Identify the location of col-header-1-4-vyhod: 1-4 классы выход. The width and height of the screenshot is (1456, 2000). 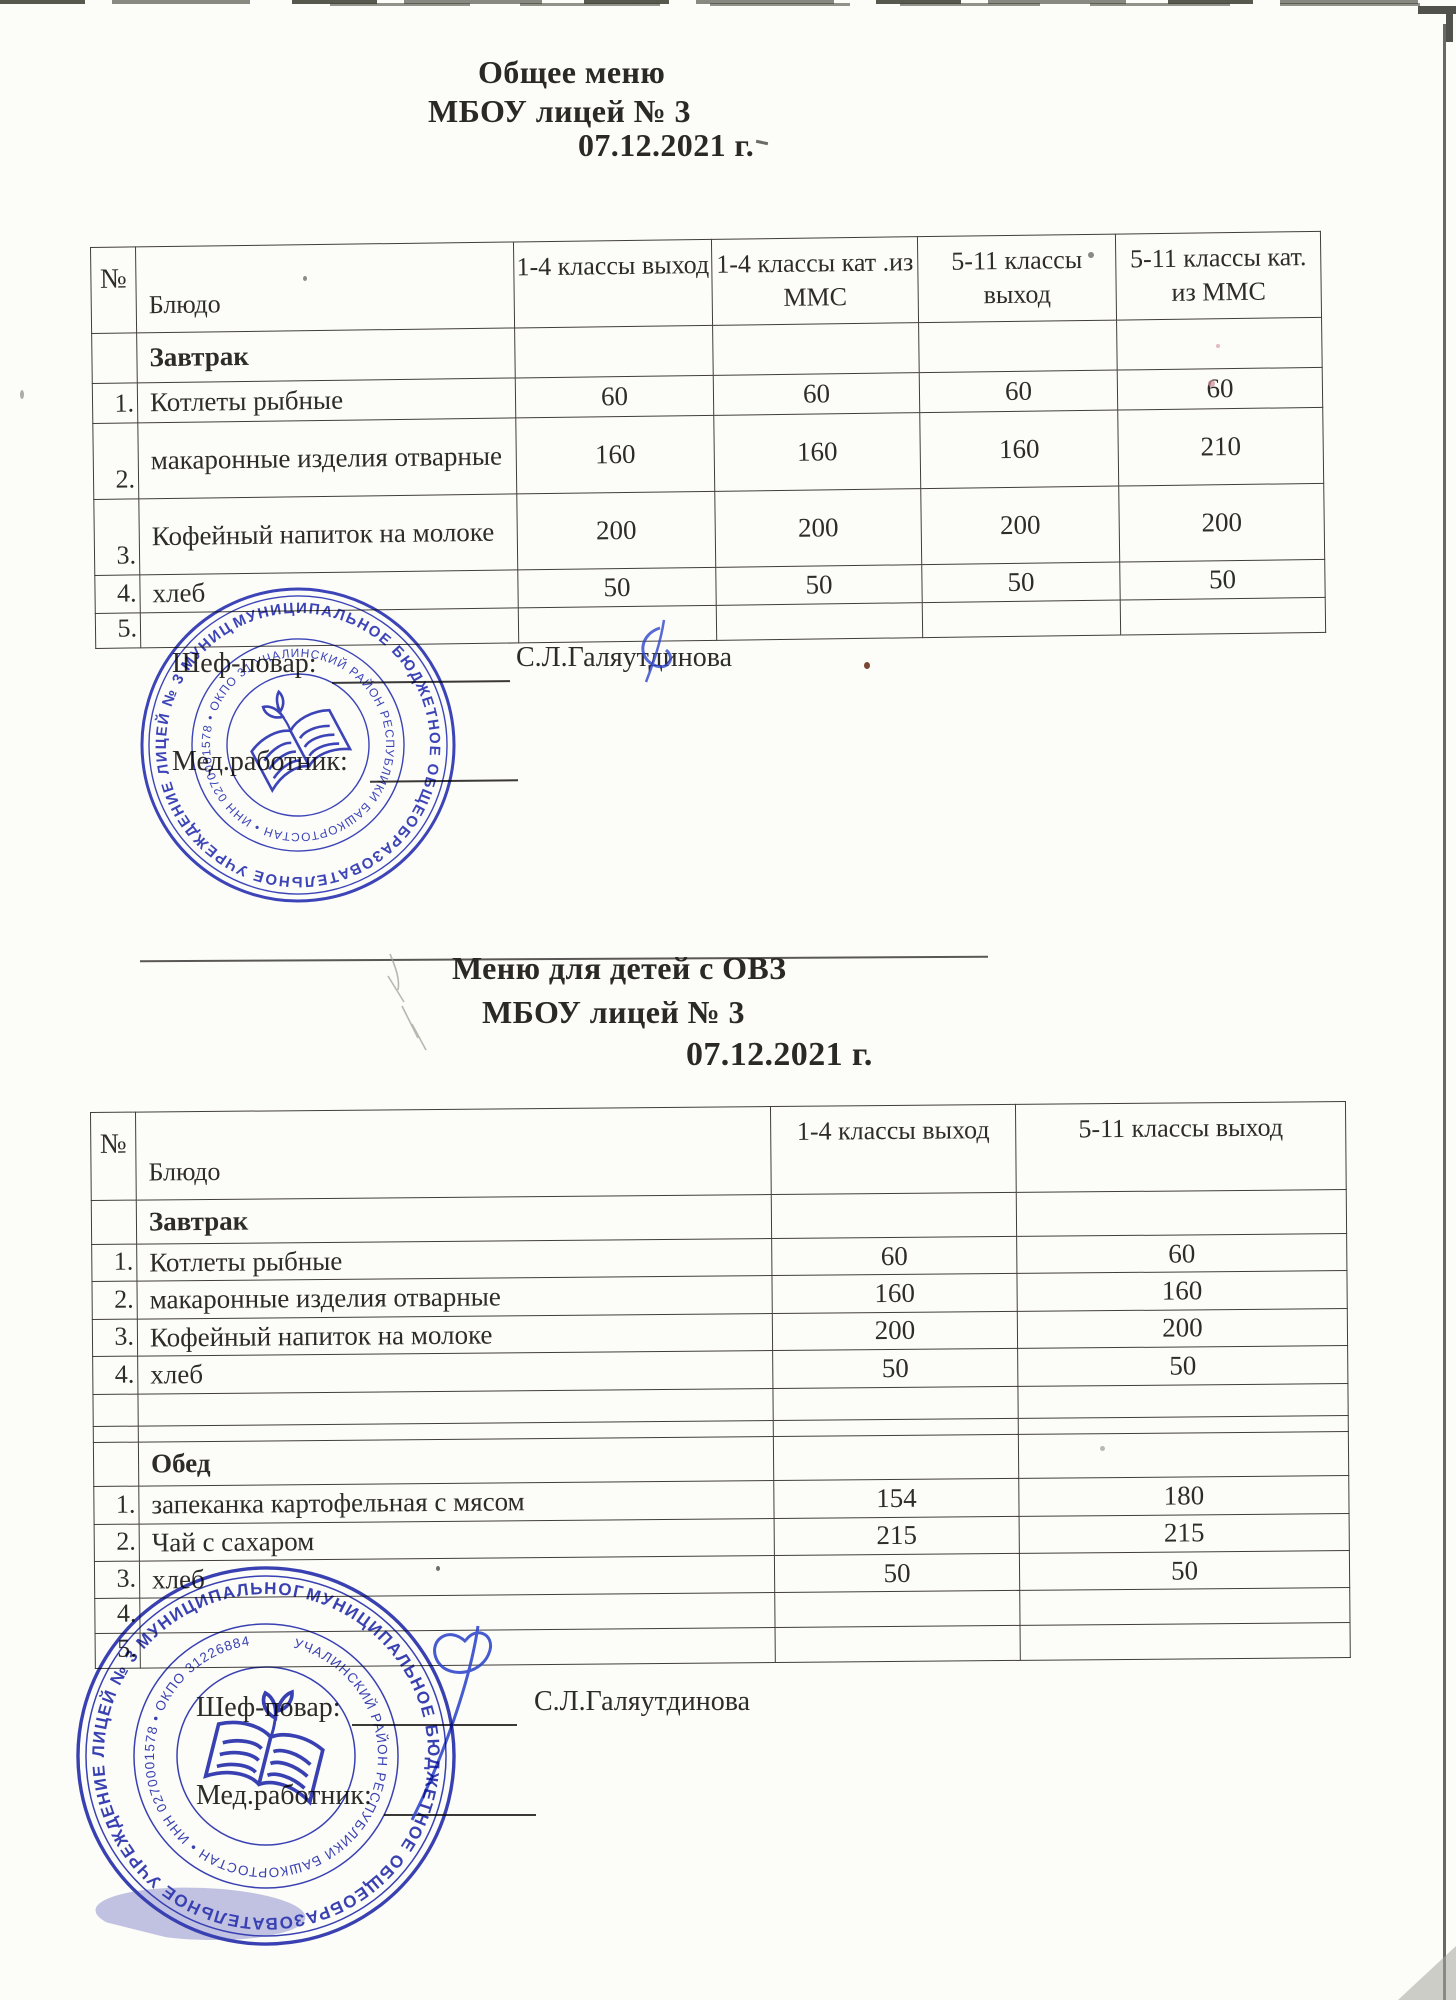
(613, 283).